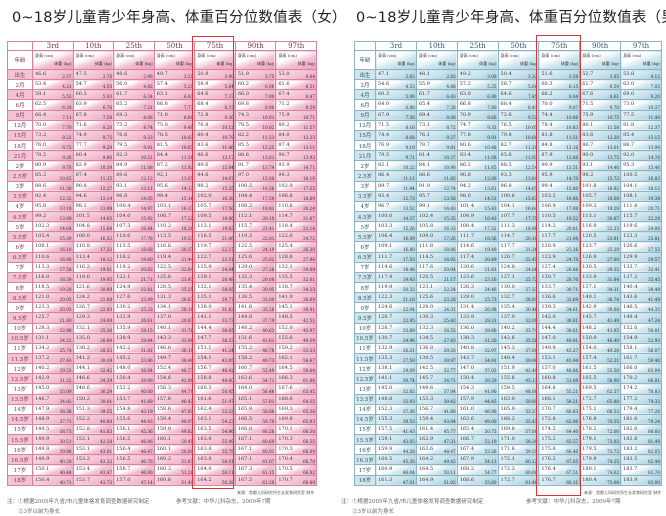 This screenshot has width=666, height=516. What do you see at coordinates (65, 269) in the screenshot?
I see `weight-value: 17.58` at bounding box center [65, 269].